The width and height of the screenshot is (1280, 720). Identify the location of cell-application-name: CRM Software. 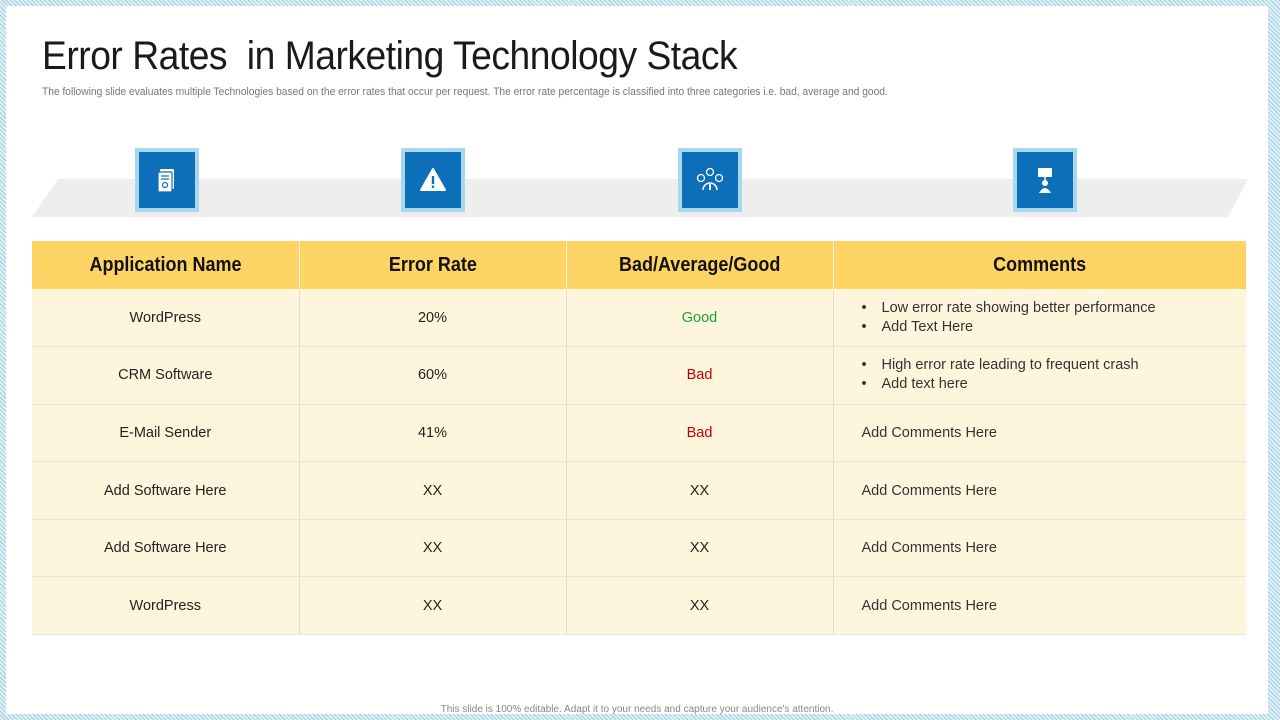
(166, 375).